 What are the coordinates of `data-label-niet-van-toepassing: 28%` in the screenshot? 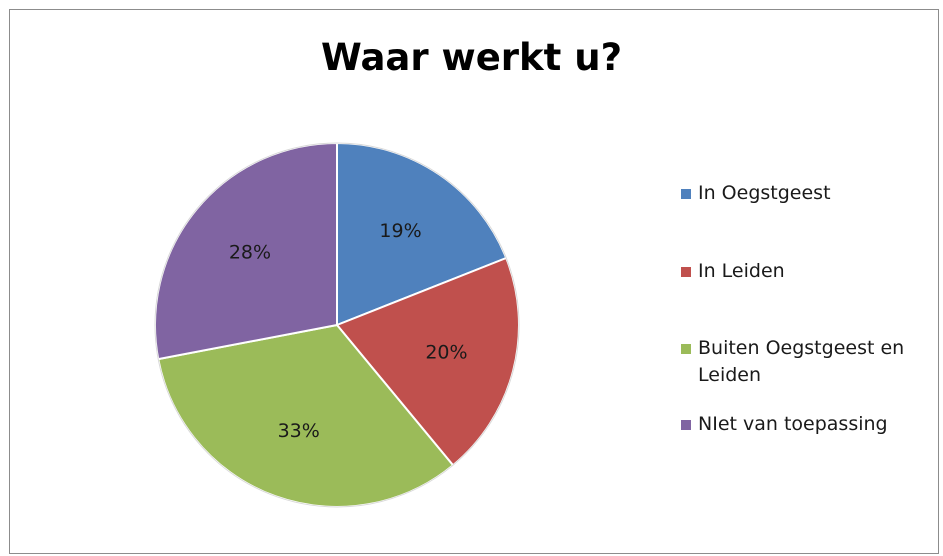 It's located at (250, 252).